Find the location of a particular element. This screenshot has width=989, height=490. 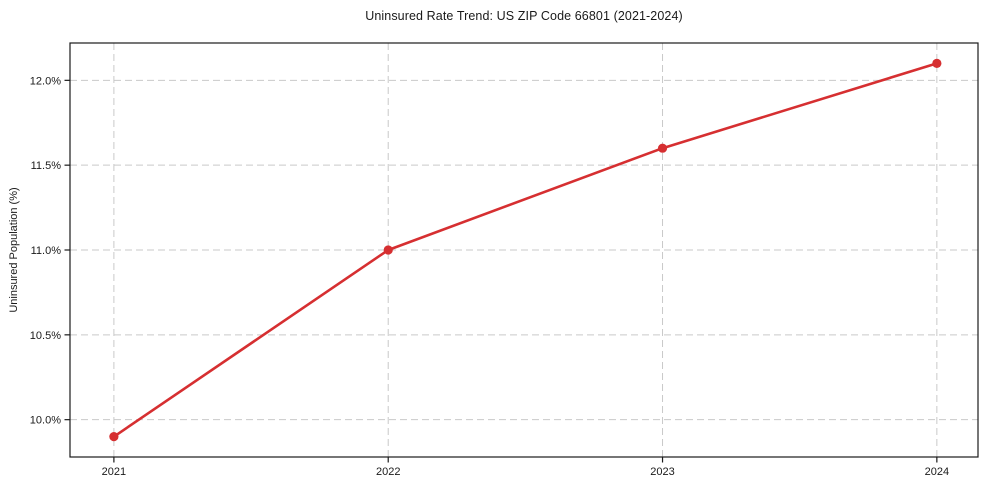

x-tick-label: 2021 is located at coordinates (114, 472).